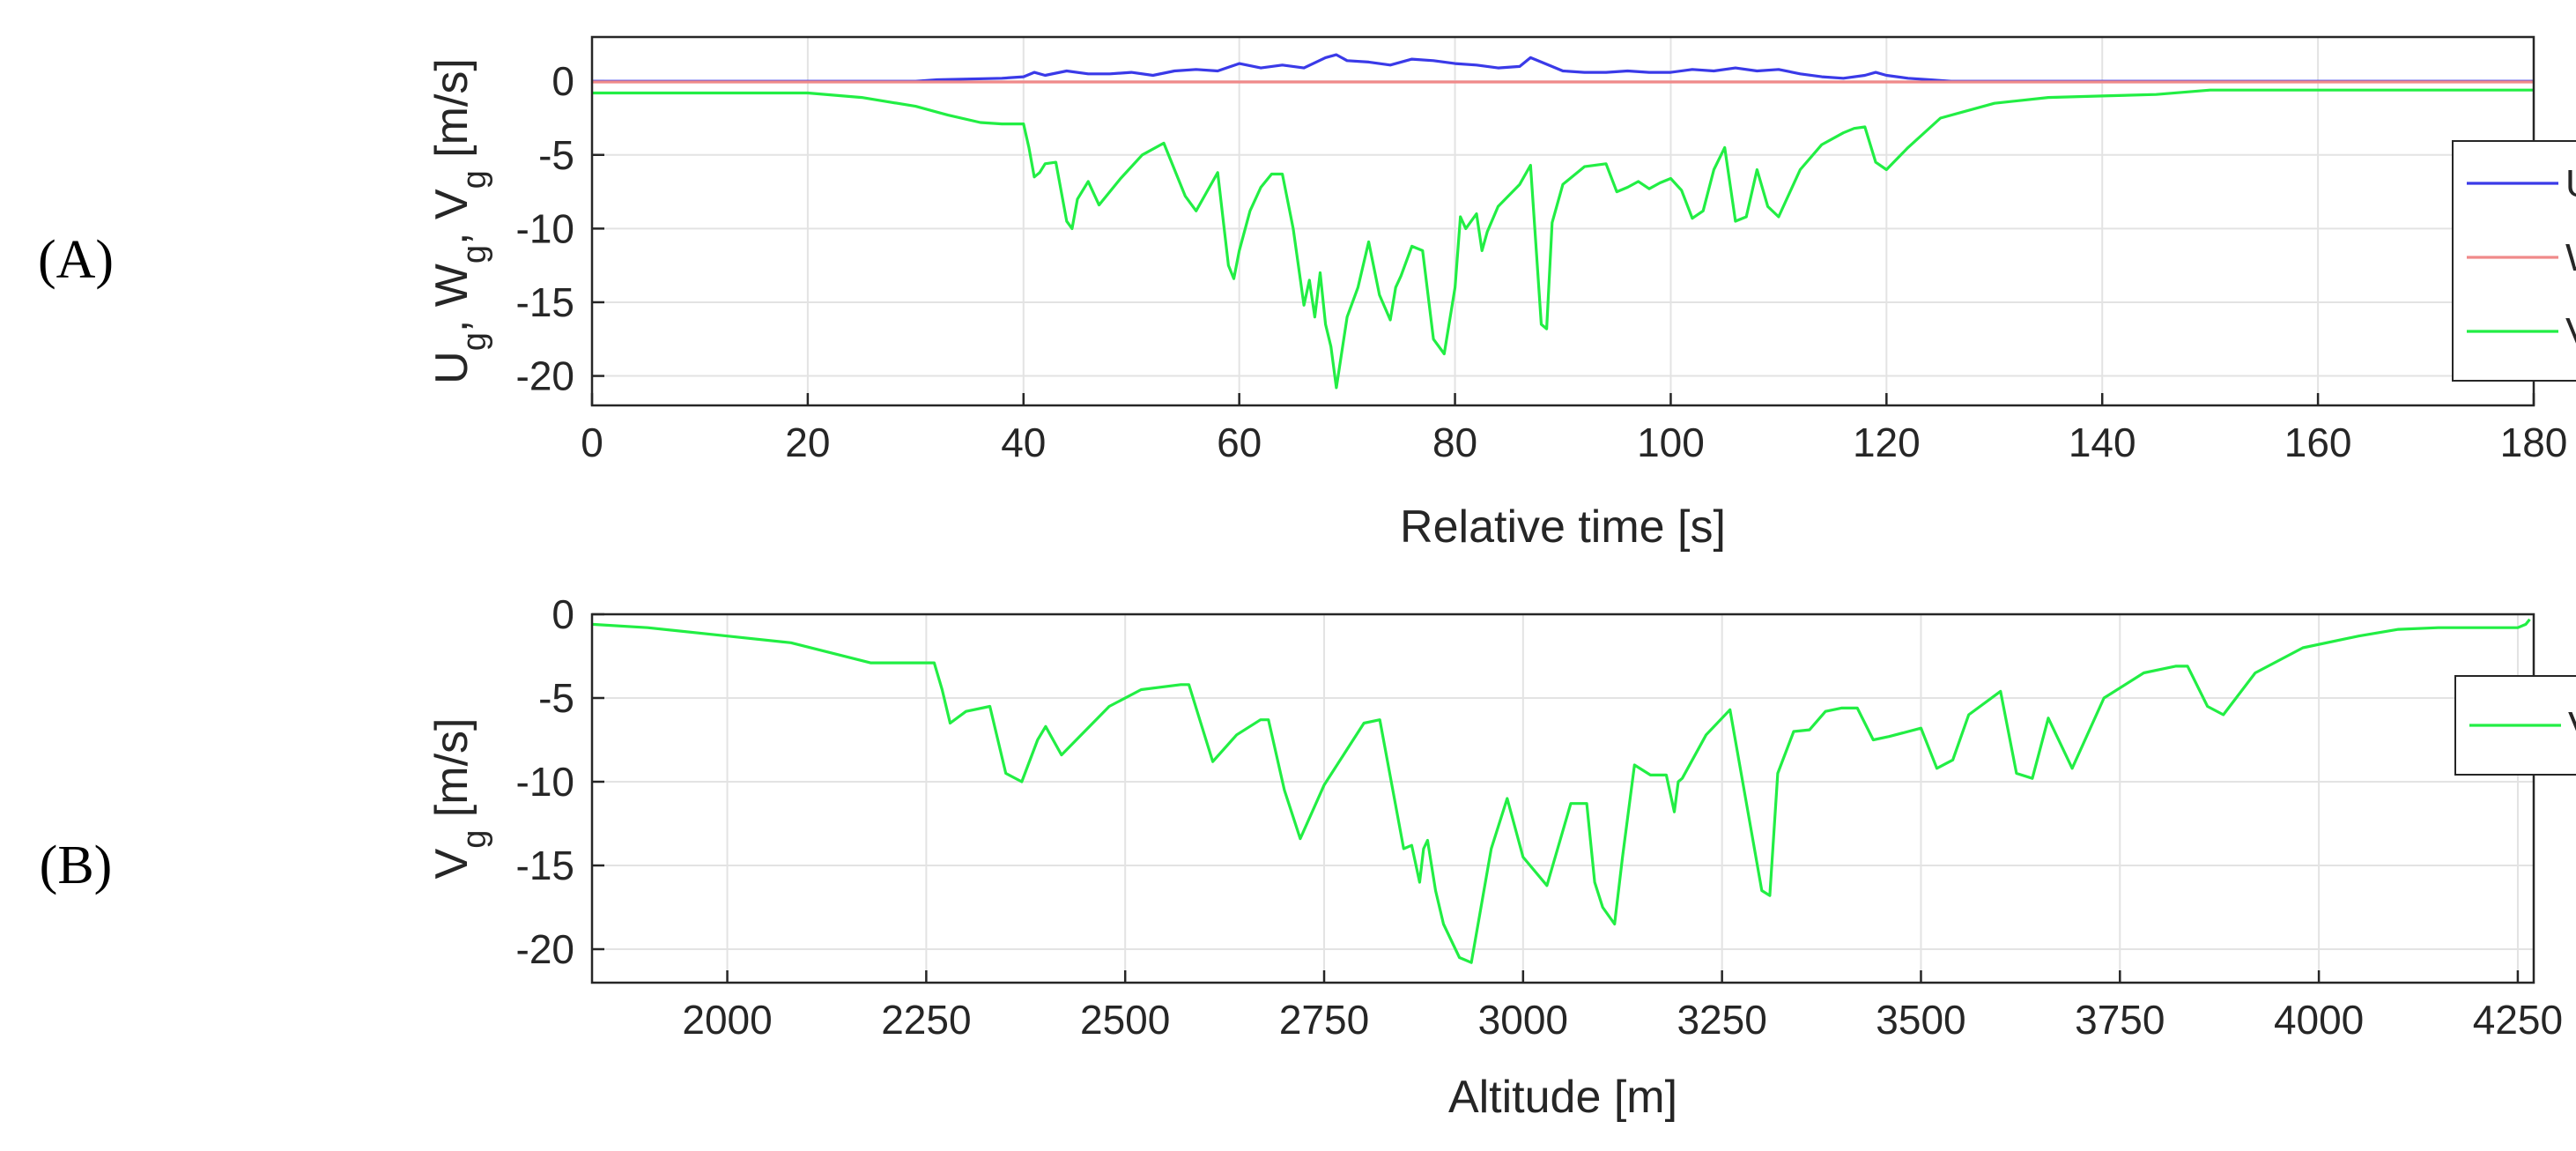 The height and width of the screenshot is (1151, 2576). I want to click on panel-b-x-tick-label: 3250, so click(1722, 1020).